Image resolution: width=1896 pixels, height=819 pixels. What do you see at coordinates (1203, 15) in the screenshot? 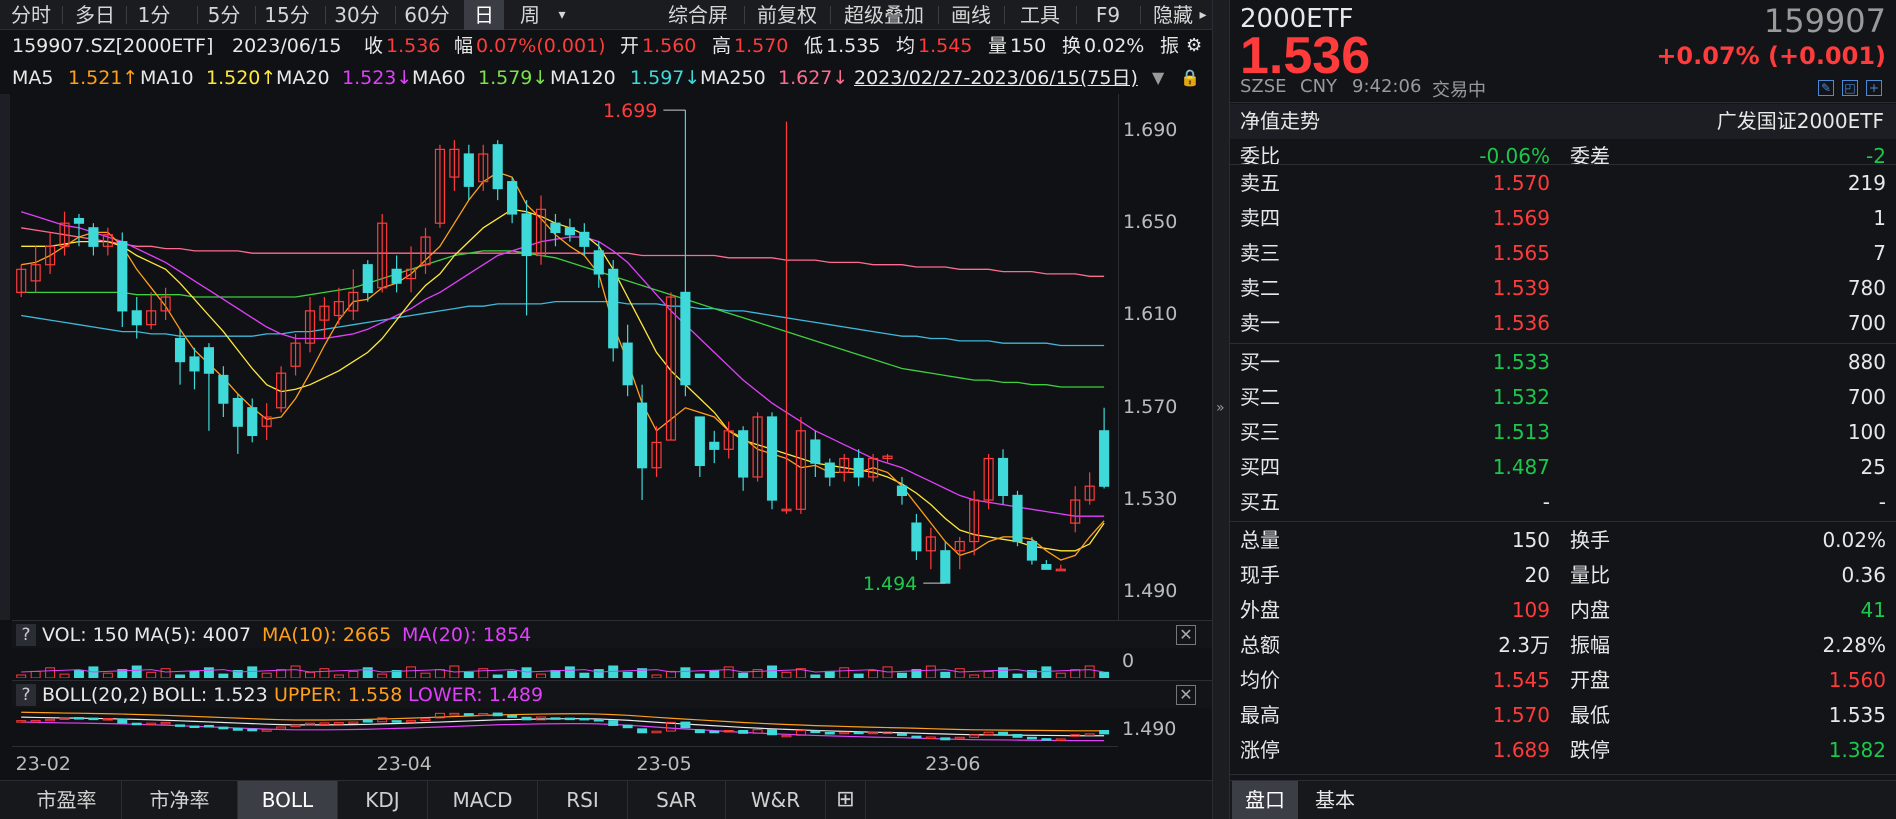
I see `more-arrow-icon: ▸` at bounding box center [1203, 15].